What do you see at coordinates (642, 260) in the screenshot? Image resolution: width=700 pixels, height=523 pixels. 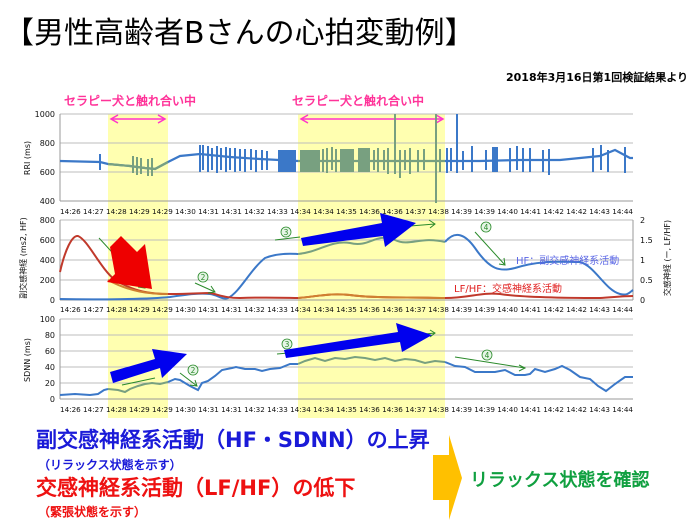 I see `svg-text: 1` at bounding box center [642, 260].